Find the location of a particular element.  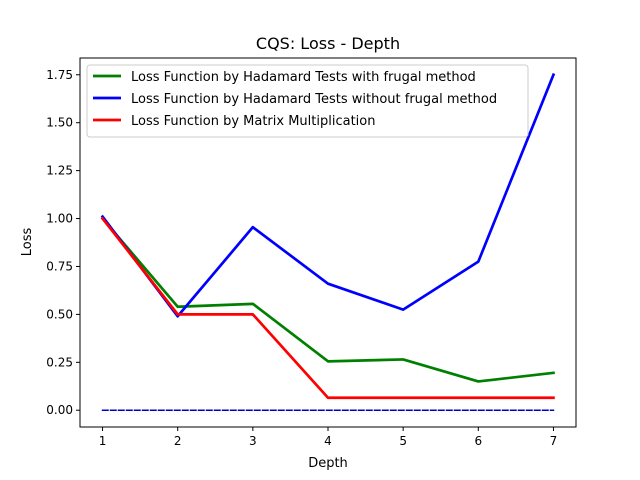

y-tick-label: 1.25 is located at coordinates (59, 171).